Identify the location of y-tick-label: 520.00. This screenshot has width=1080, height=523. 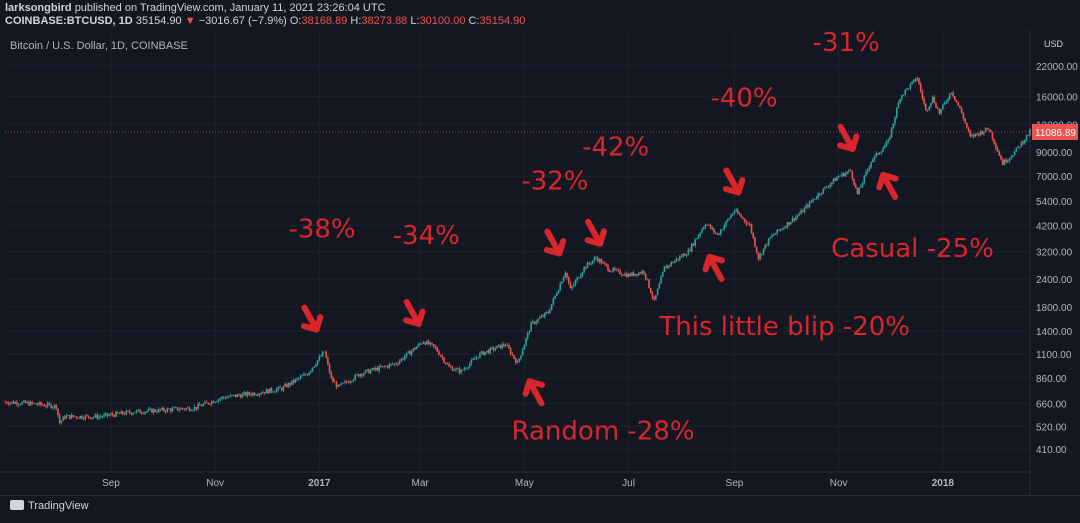
(1051, 427).